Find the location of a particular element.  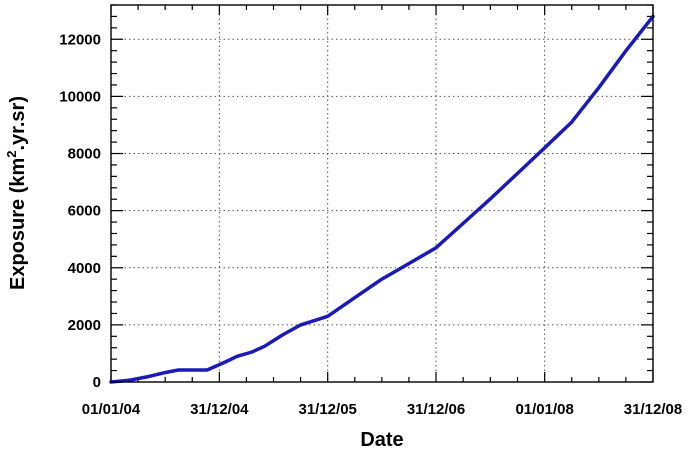

x-tick-label: 31/12/04 is located at coordinates (219, 409).